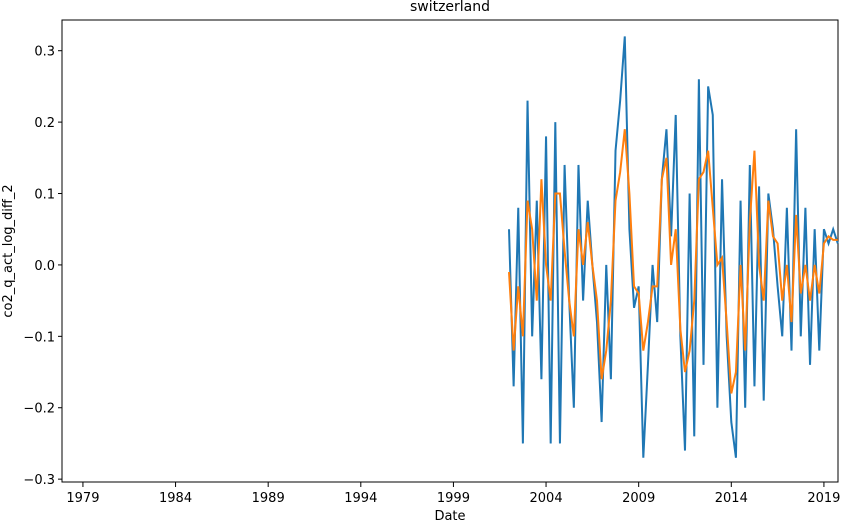  Describe the element at coordinates (453, 498) in the screenshot. I see `x-tick-label: 1999` at that location.